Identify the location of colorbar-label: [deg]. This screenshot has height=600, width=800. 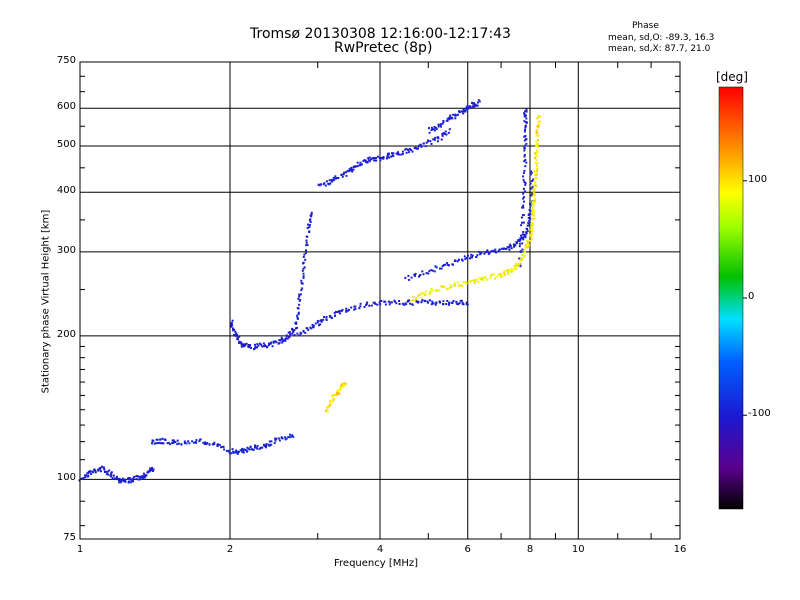
(732, 77).